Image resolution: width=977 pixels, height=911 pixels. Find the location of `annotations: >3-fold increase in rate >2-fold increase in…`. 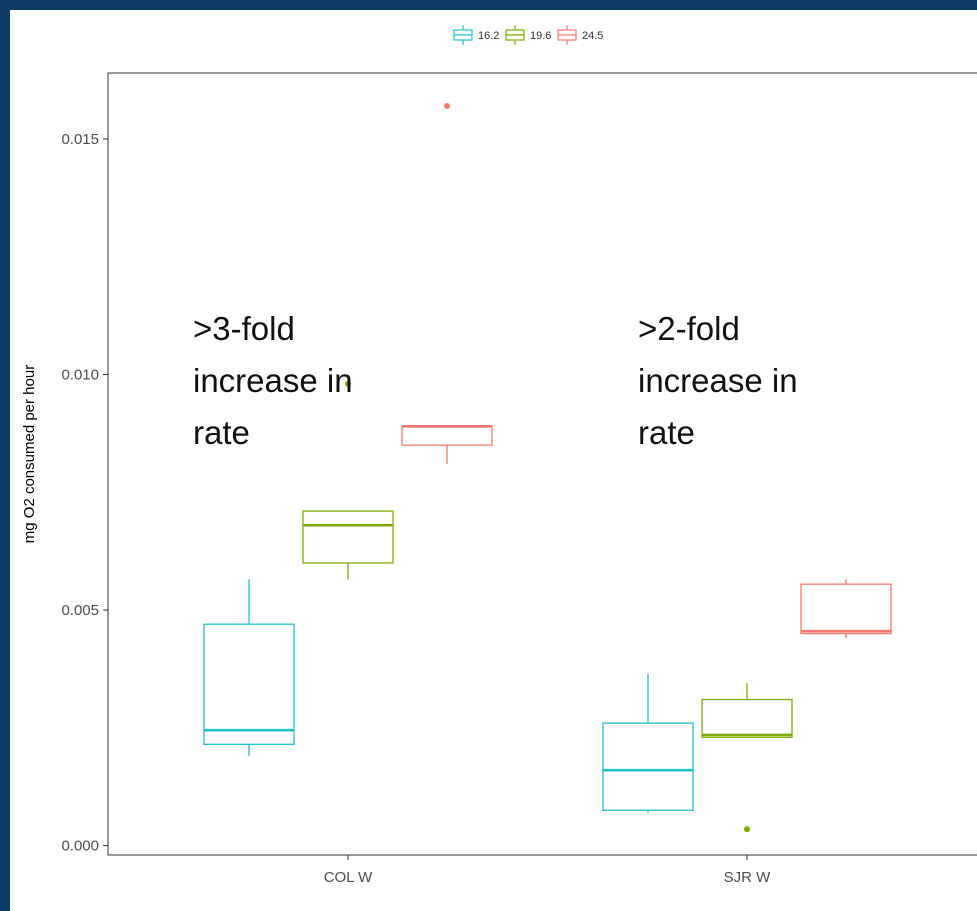

annotations: >3-fold increase in rate >2-fold increase in… is located at coordinates (495, 380).